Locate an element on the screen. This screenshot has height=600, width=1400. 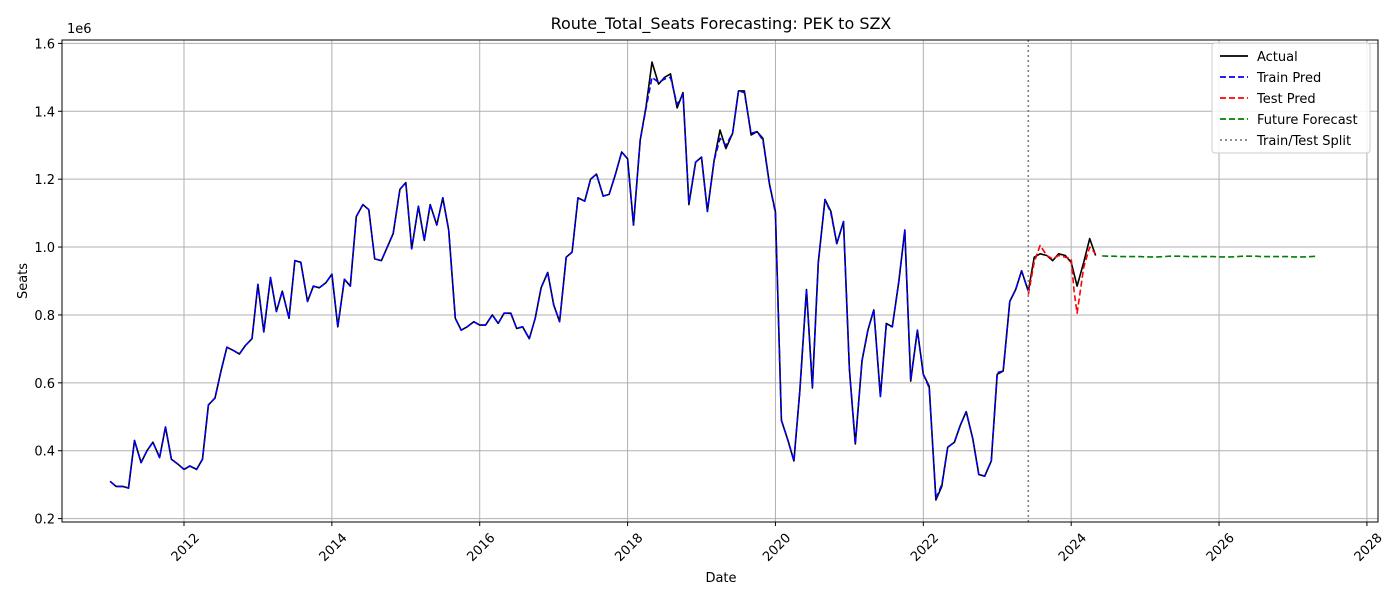
y-tick-label: 1.6 is located at coordinates (44, 44).